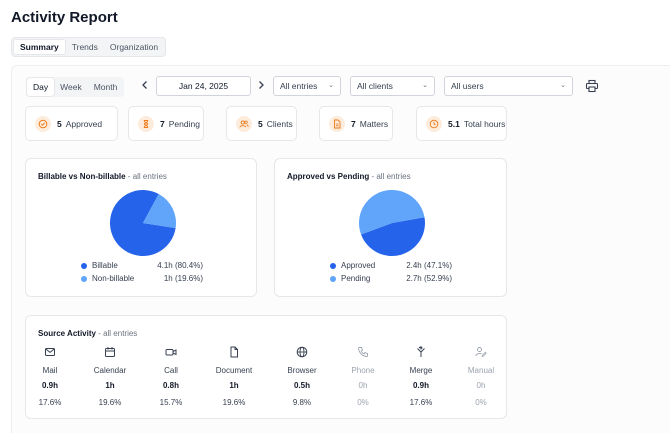 The image size is (670, 433). What do you see at coordinates (71, 123) in the screenshot?
I see `stat-approved: 5 Approved` at bounding box center [71, 123].